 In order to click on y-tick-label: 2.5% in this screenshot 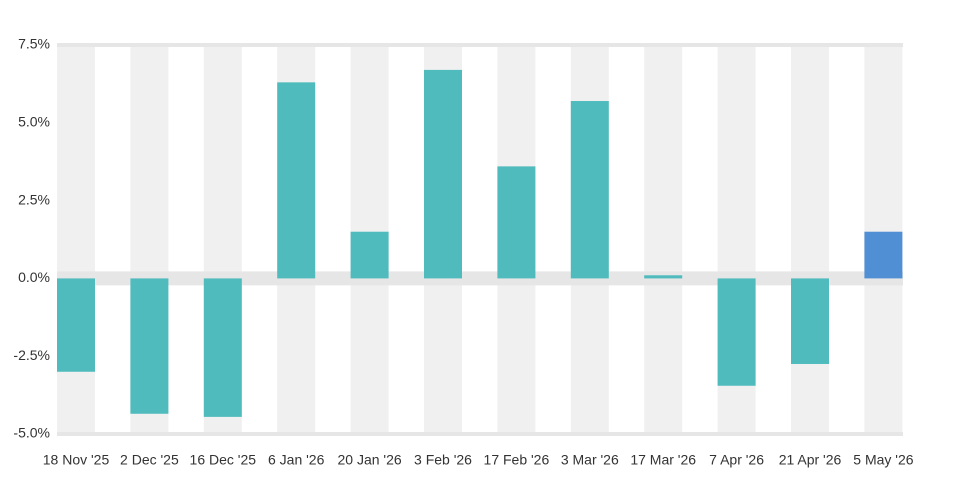, I will do `click(34, 199)`.